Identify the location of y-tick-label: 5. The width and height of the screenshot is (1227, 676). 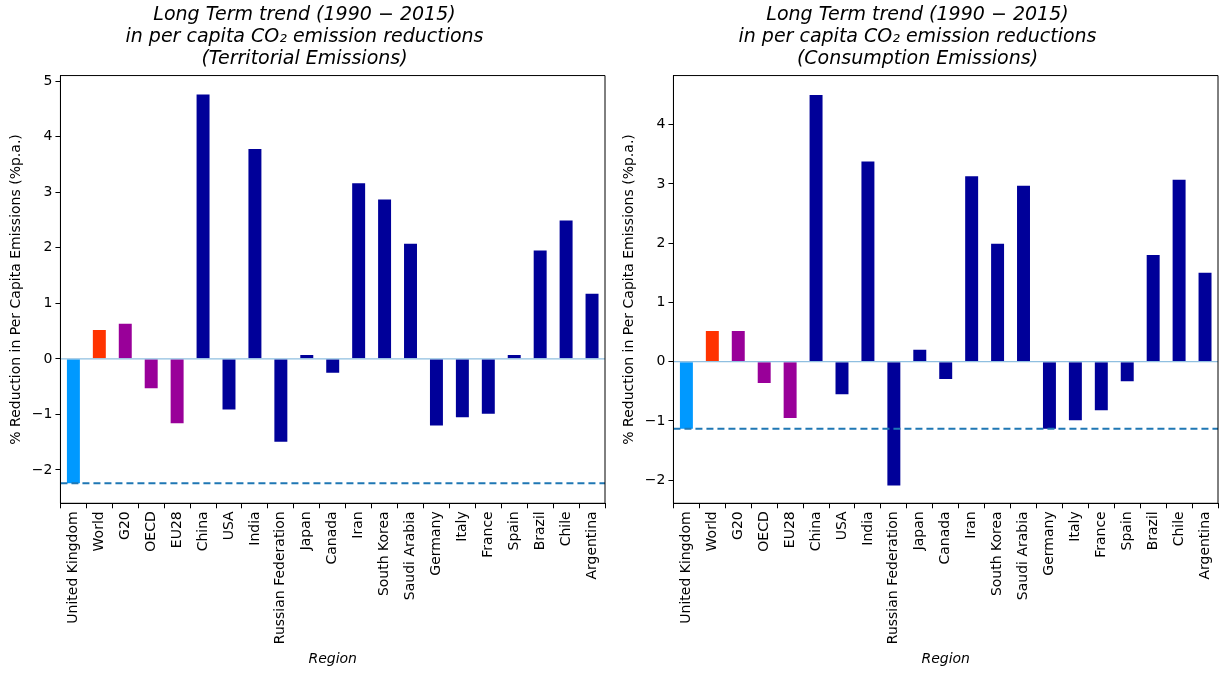
(48, 79).